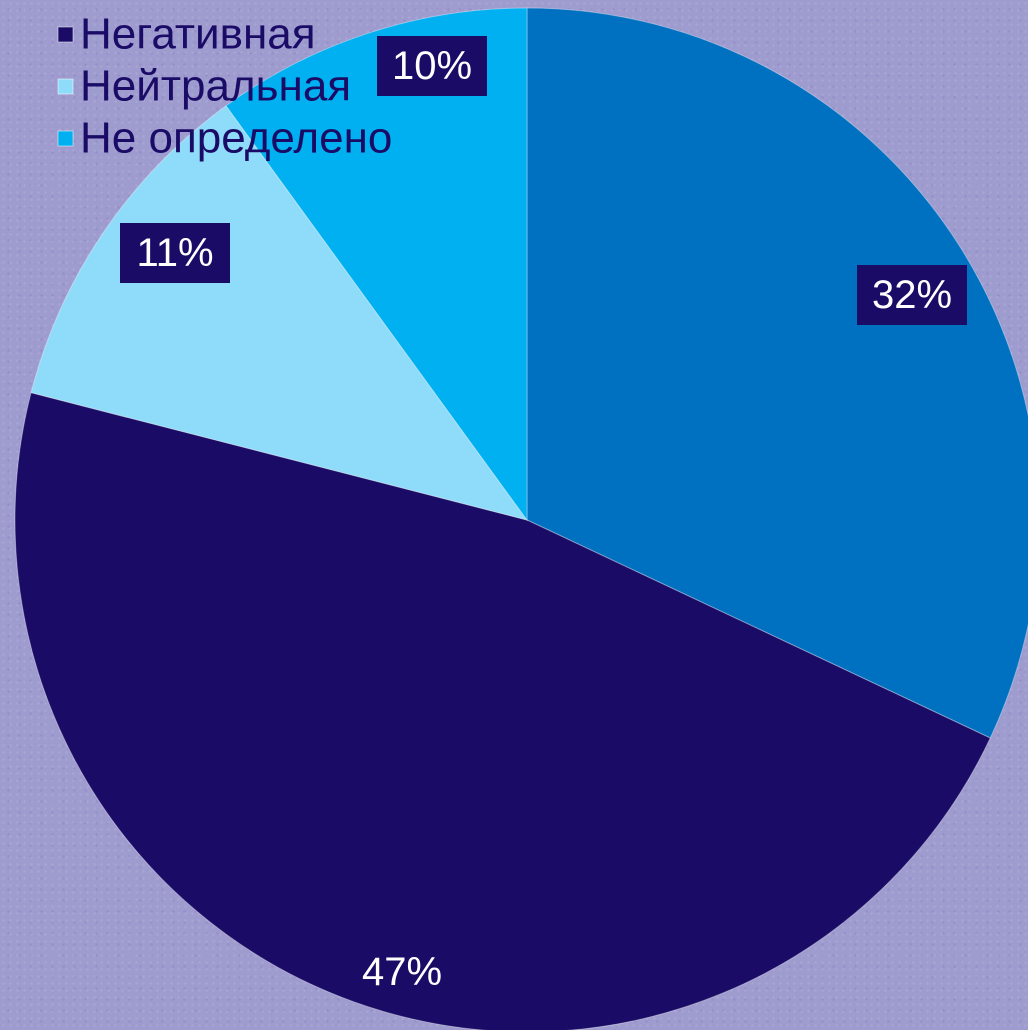 This screenshot has height=1030, width=1028. I want to click on data-label-text: 10%, so click(432, 66).